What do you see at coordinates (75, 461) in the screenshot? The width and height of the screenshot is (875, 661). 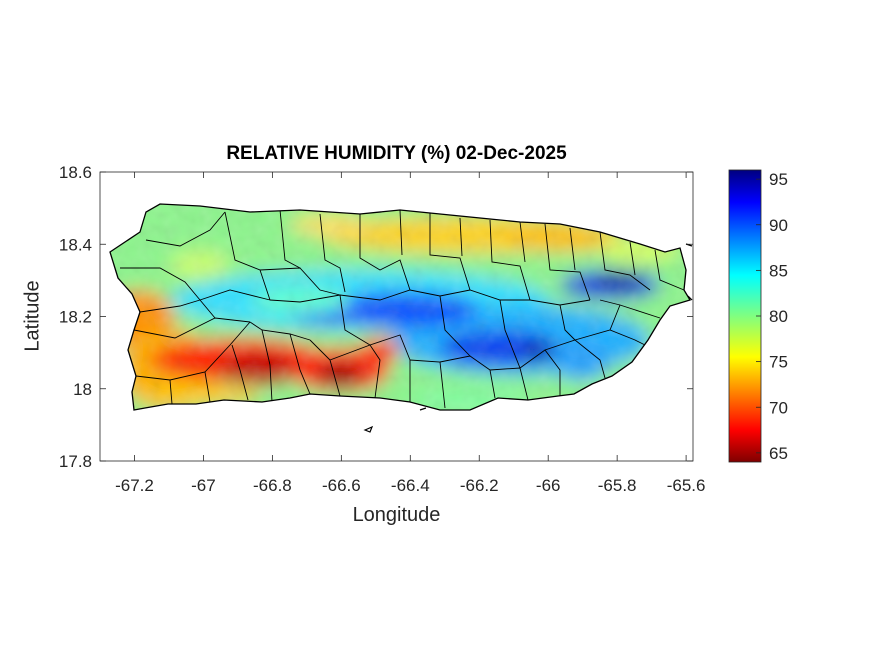 I see `y-tick-label: 17.8` at bounding box center [75, 461].